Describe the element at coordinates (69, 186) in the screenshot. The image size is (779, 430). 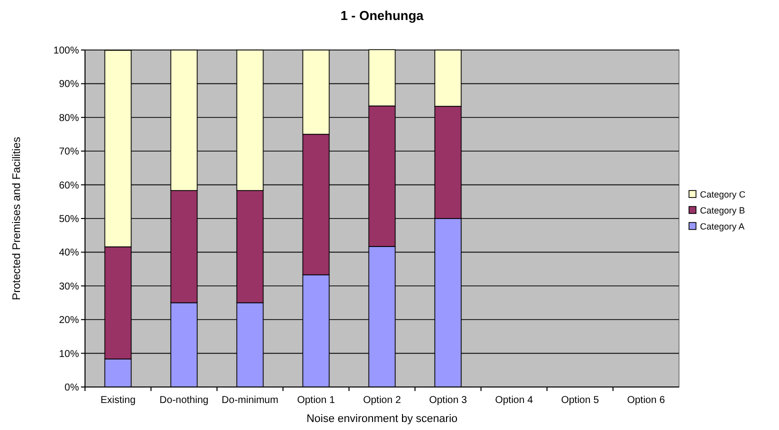
I see `y-tick-label: 60%` at that location.